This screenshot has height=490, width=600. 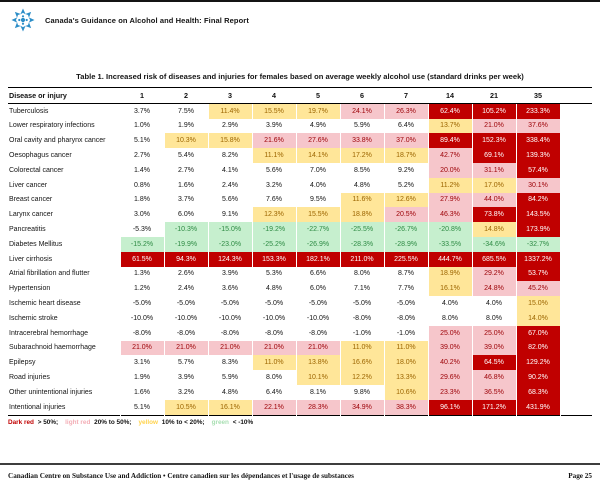 What do you see at coordinates (494, 200) in the screenshot?
I see `risk-value-cell: 44.0%` at bounding box center [494, 200].